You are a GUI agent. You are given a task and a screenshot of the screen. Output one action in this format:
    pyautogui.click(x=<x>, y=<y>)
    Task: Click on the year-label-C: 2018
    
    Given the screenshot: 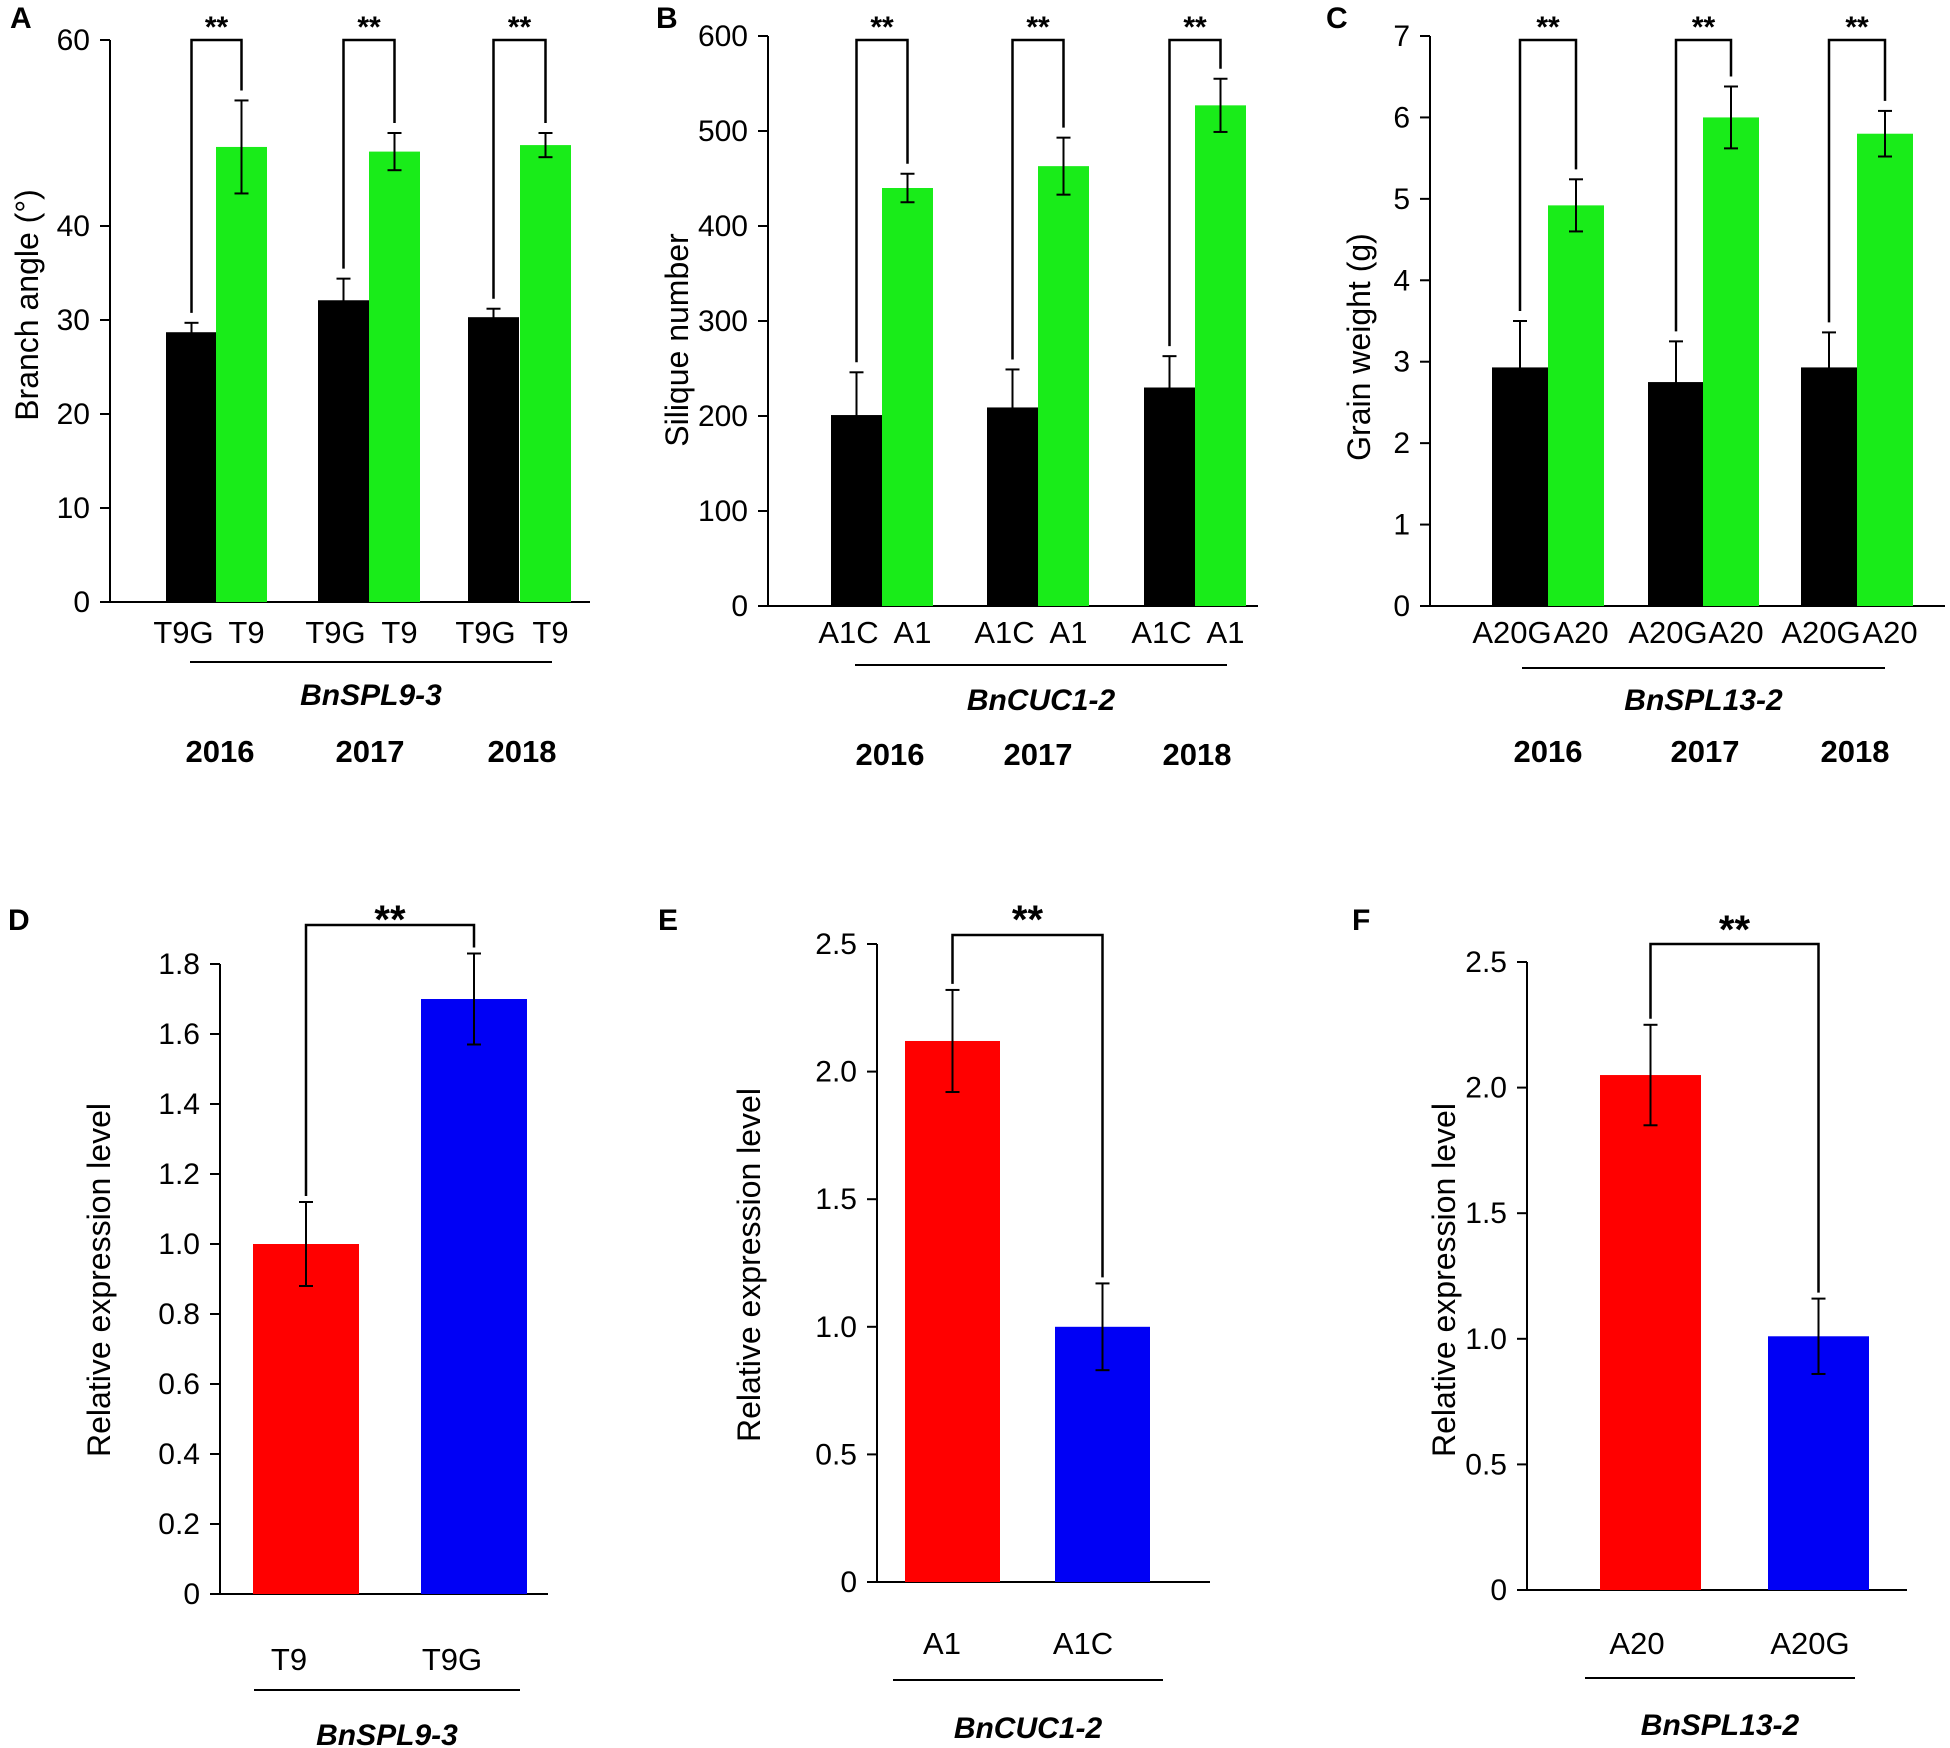 What is the action you would take?
    pyautogui.click(x=1855, y=751)
    